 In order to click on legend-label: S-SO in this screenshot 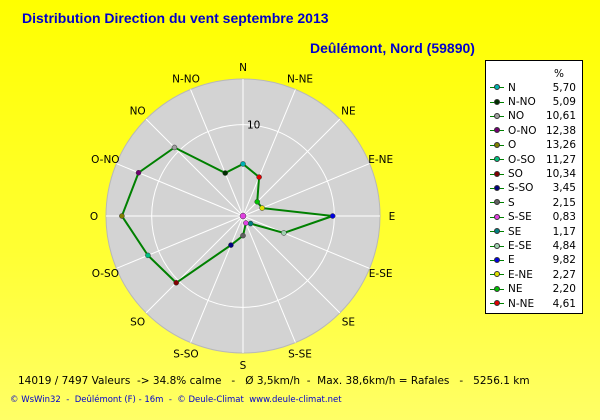, I will do `click(521, 188)`.